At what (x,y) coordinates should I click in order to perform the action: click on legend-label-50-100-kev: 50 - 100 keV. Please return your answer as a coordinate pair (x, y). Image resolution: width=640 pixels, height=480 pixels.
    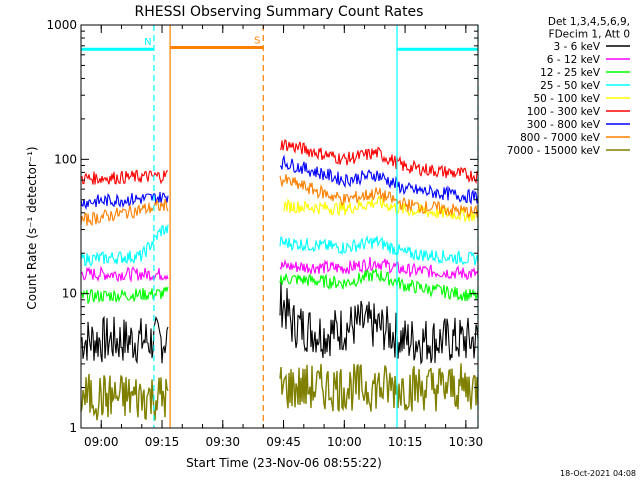
    Looking at the image, I should click on (566, 99).